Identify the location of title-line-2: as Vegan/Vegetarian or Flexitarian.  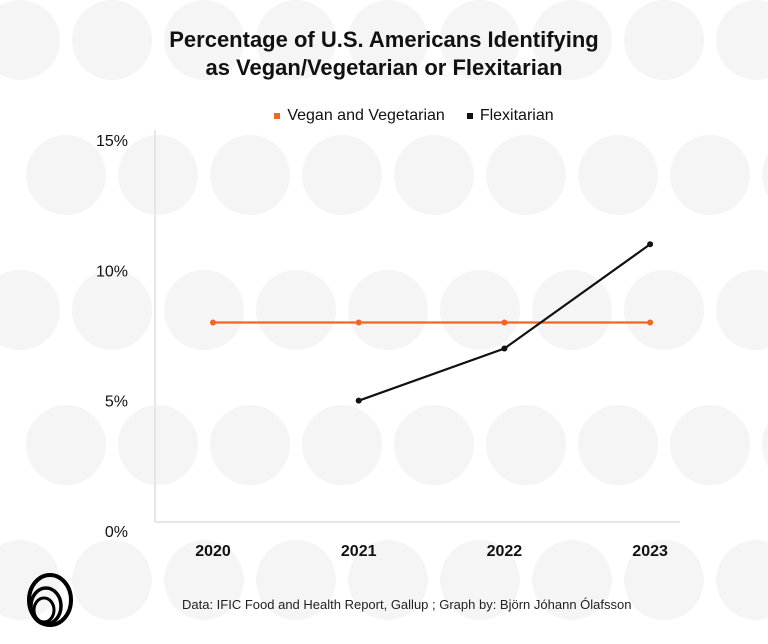
(384, 67).